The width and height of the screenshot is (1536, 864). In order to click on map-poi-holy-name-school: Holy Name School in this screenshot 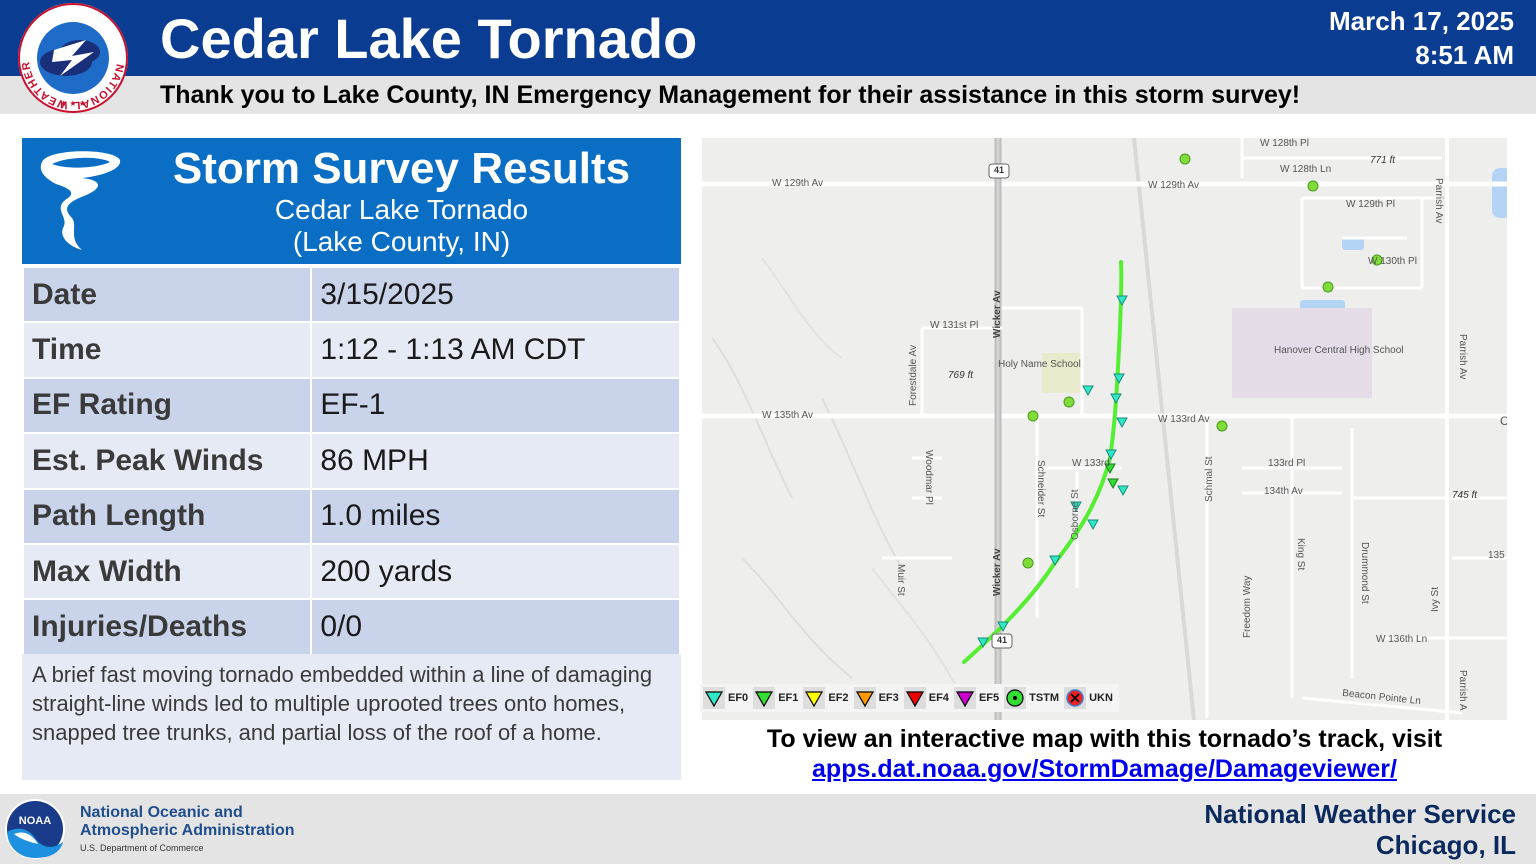, I will do `click(1039, 364)`.